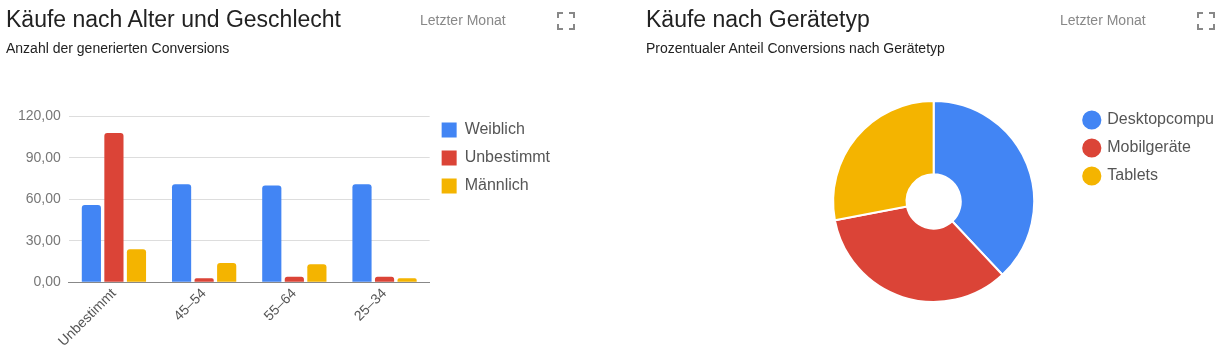 This screenshot has width=1224, height=353. What do you see at coordinates (1160, 119) in the screenshot?
I see `legend-label: Desktopcompu` at bounding box center [1160, 119].